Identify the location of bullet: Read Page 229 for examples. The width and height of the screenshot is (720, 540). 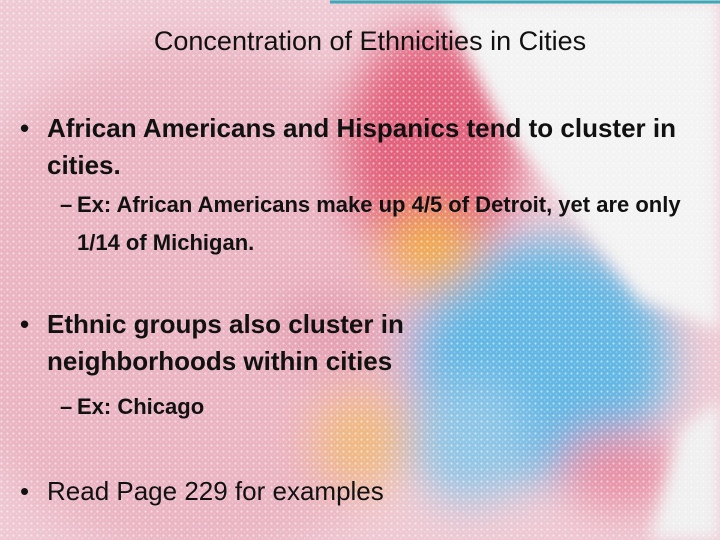
(333, 491).